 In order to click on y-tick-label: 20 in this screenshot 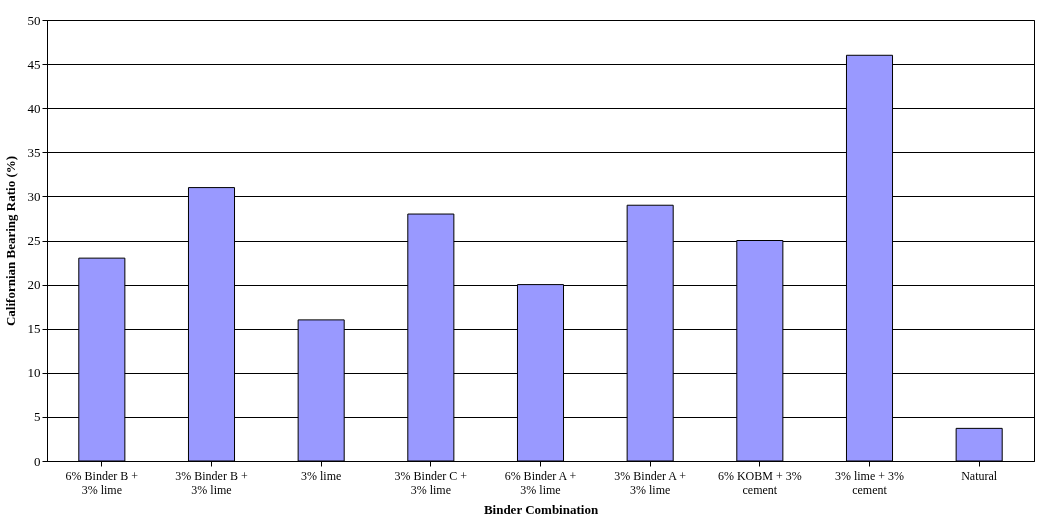, I will do `click(34, 285)`.